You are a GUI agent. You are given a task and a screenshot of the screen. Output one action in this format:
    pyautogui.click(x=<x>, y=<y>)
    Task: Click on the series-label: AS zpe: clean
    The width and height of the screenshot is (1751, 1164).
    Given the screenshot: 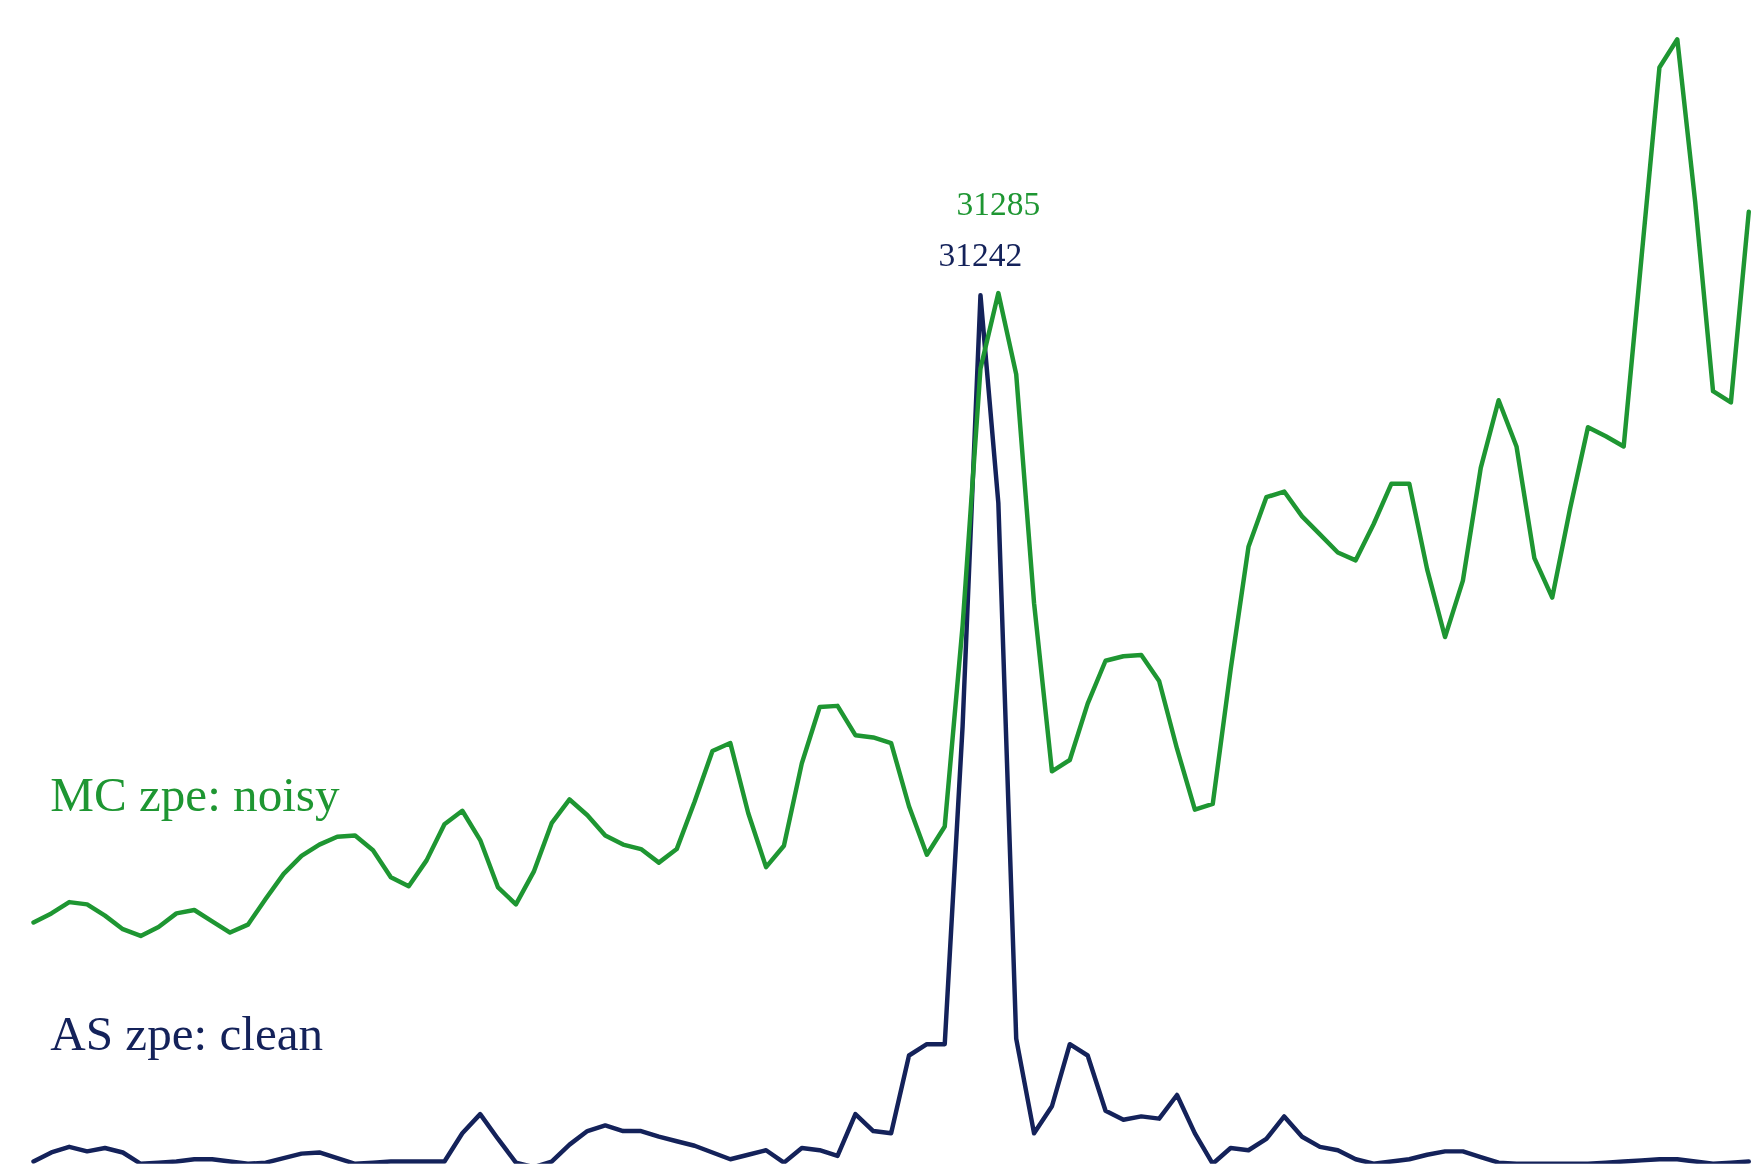 What is the action you would take?
    pyautogui.click(x=187, y=1033)
    